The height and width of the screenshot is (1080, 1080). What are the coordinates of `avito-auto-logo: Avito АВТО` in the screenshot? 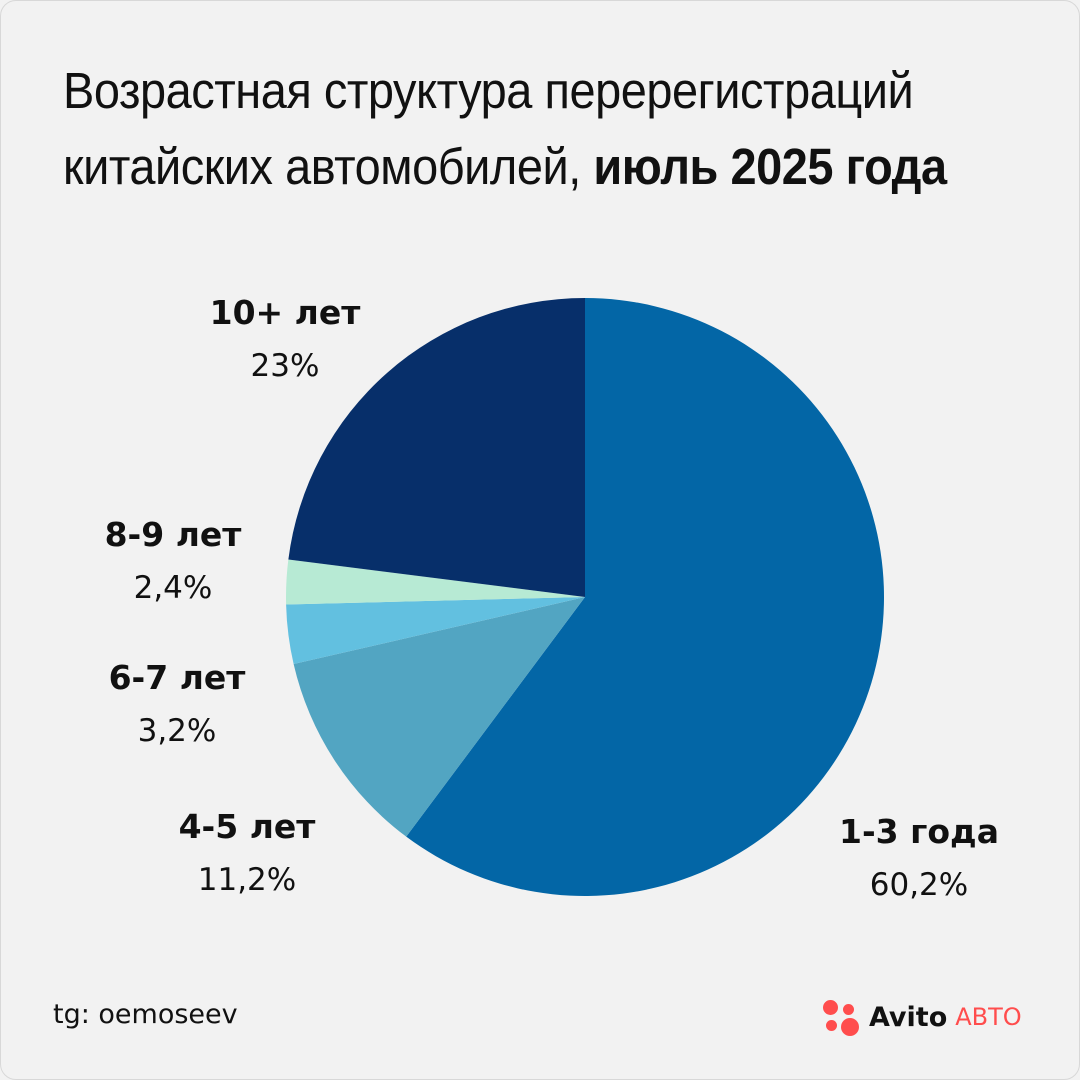 It's located at (922, 1017).